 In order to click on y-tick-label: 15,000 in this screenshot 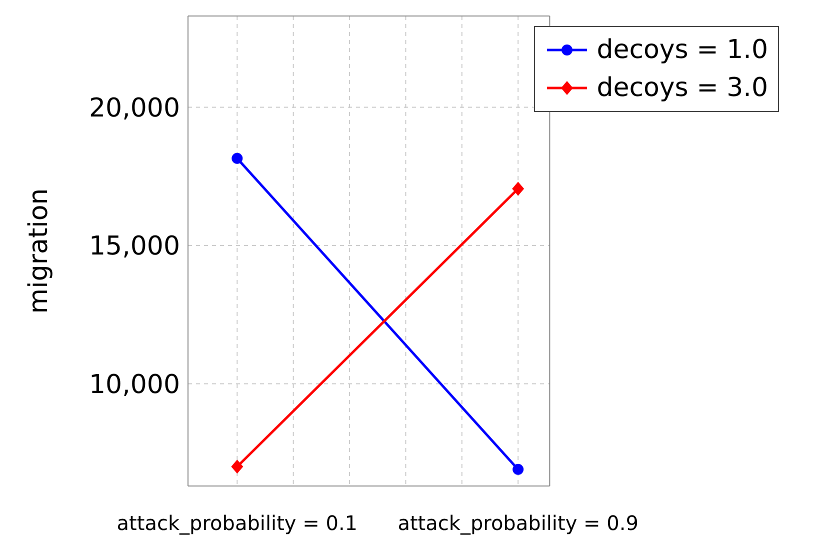, I will do `click(134, 247)`.